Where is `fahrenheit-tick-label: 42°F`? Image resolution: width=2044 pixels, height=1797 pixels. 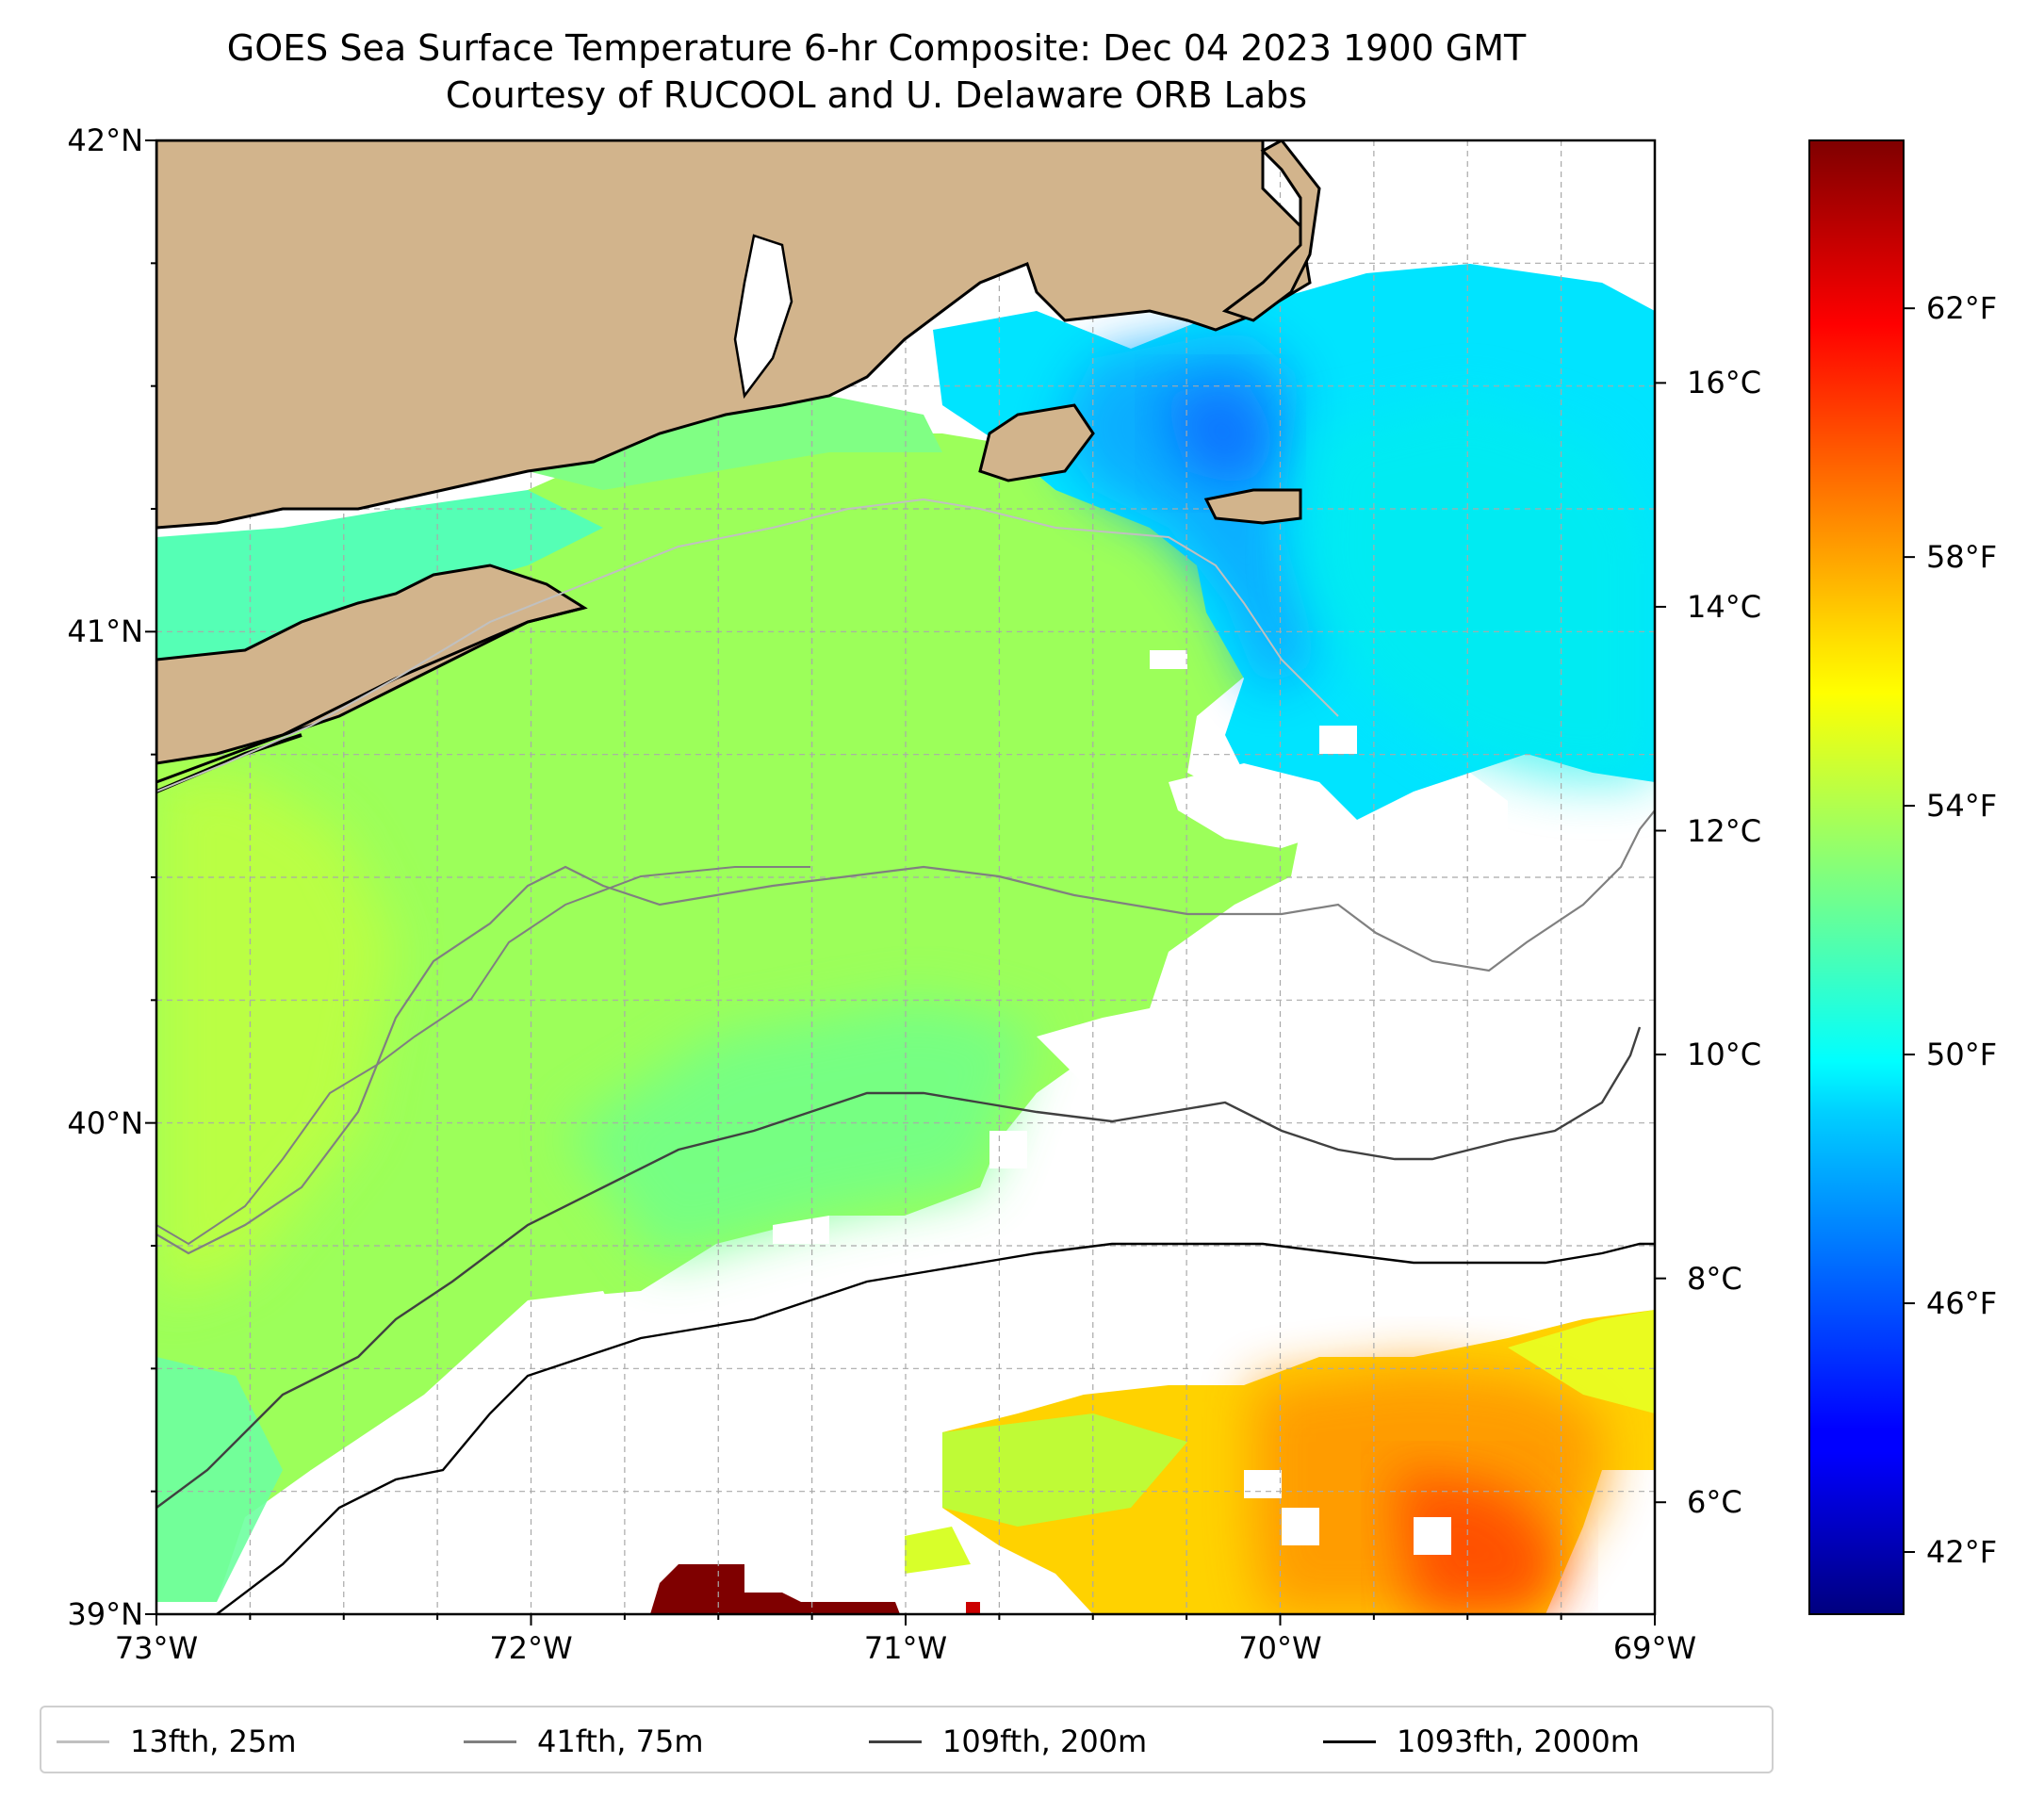
fahrenheit-tick-label: 42°F is located at coordinates (1962, 1552).